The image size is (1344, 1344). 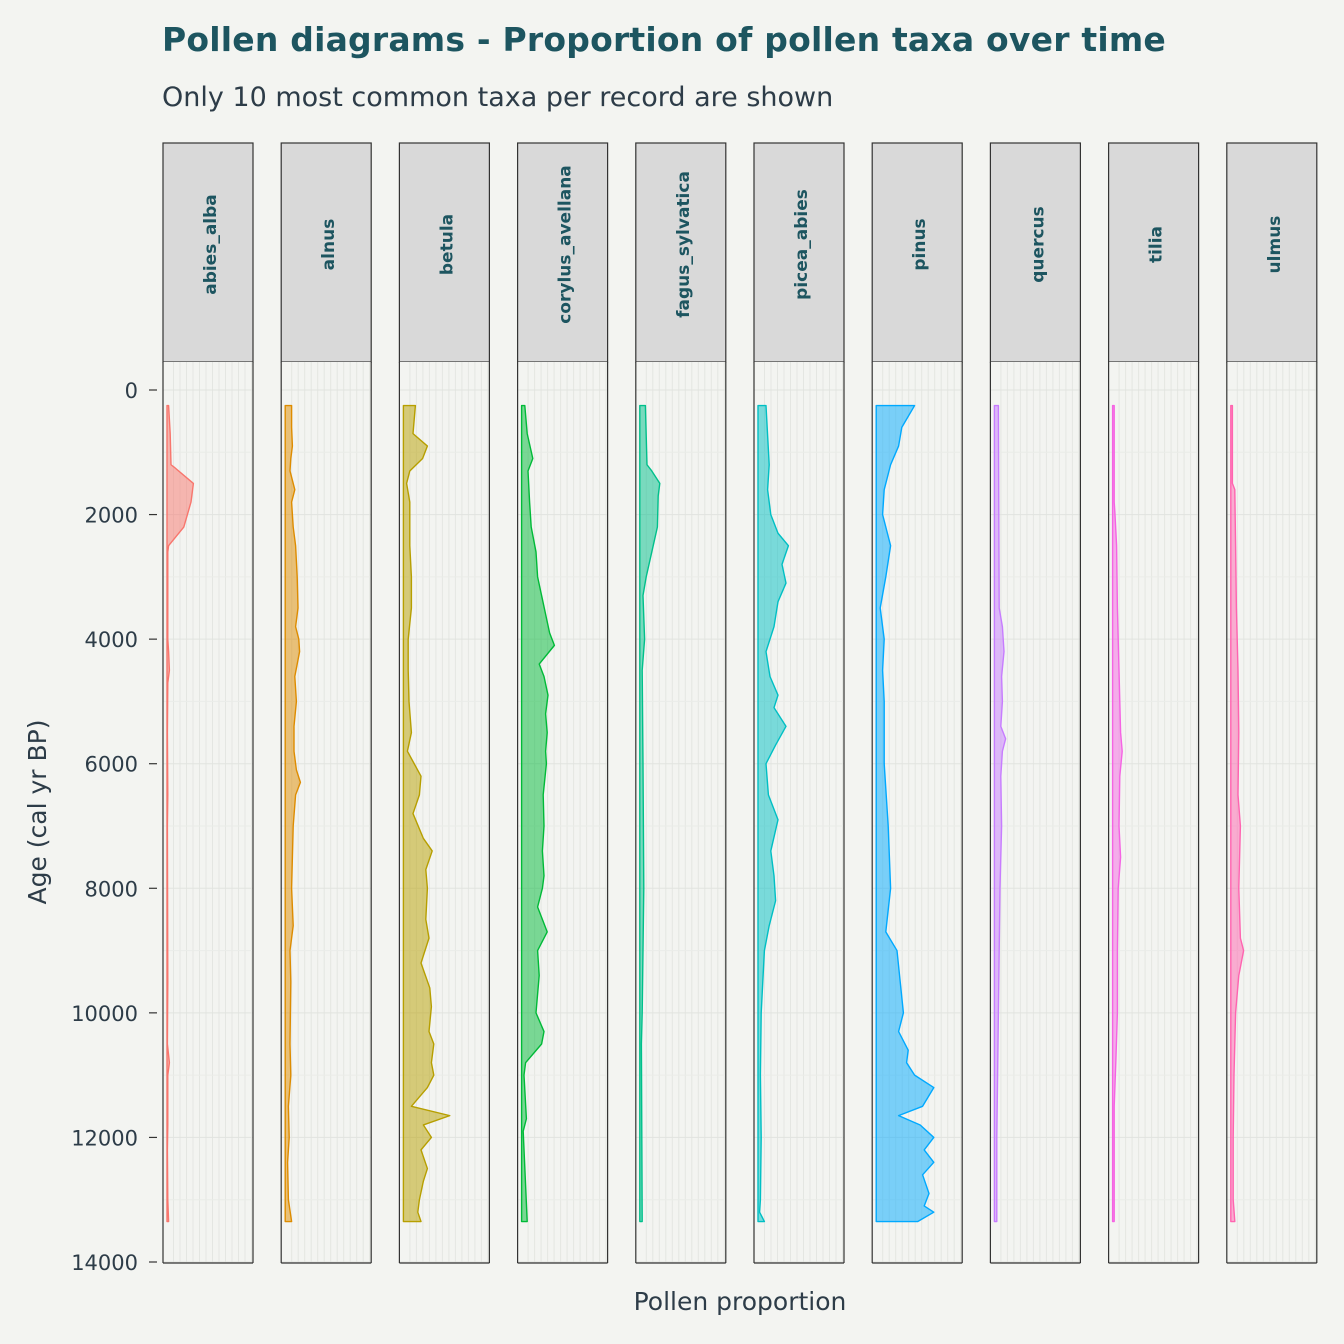 I want to click on strip-label: picea_abies, so click(x=802, y=244).